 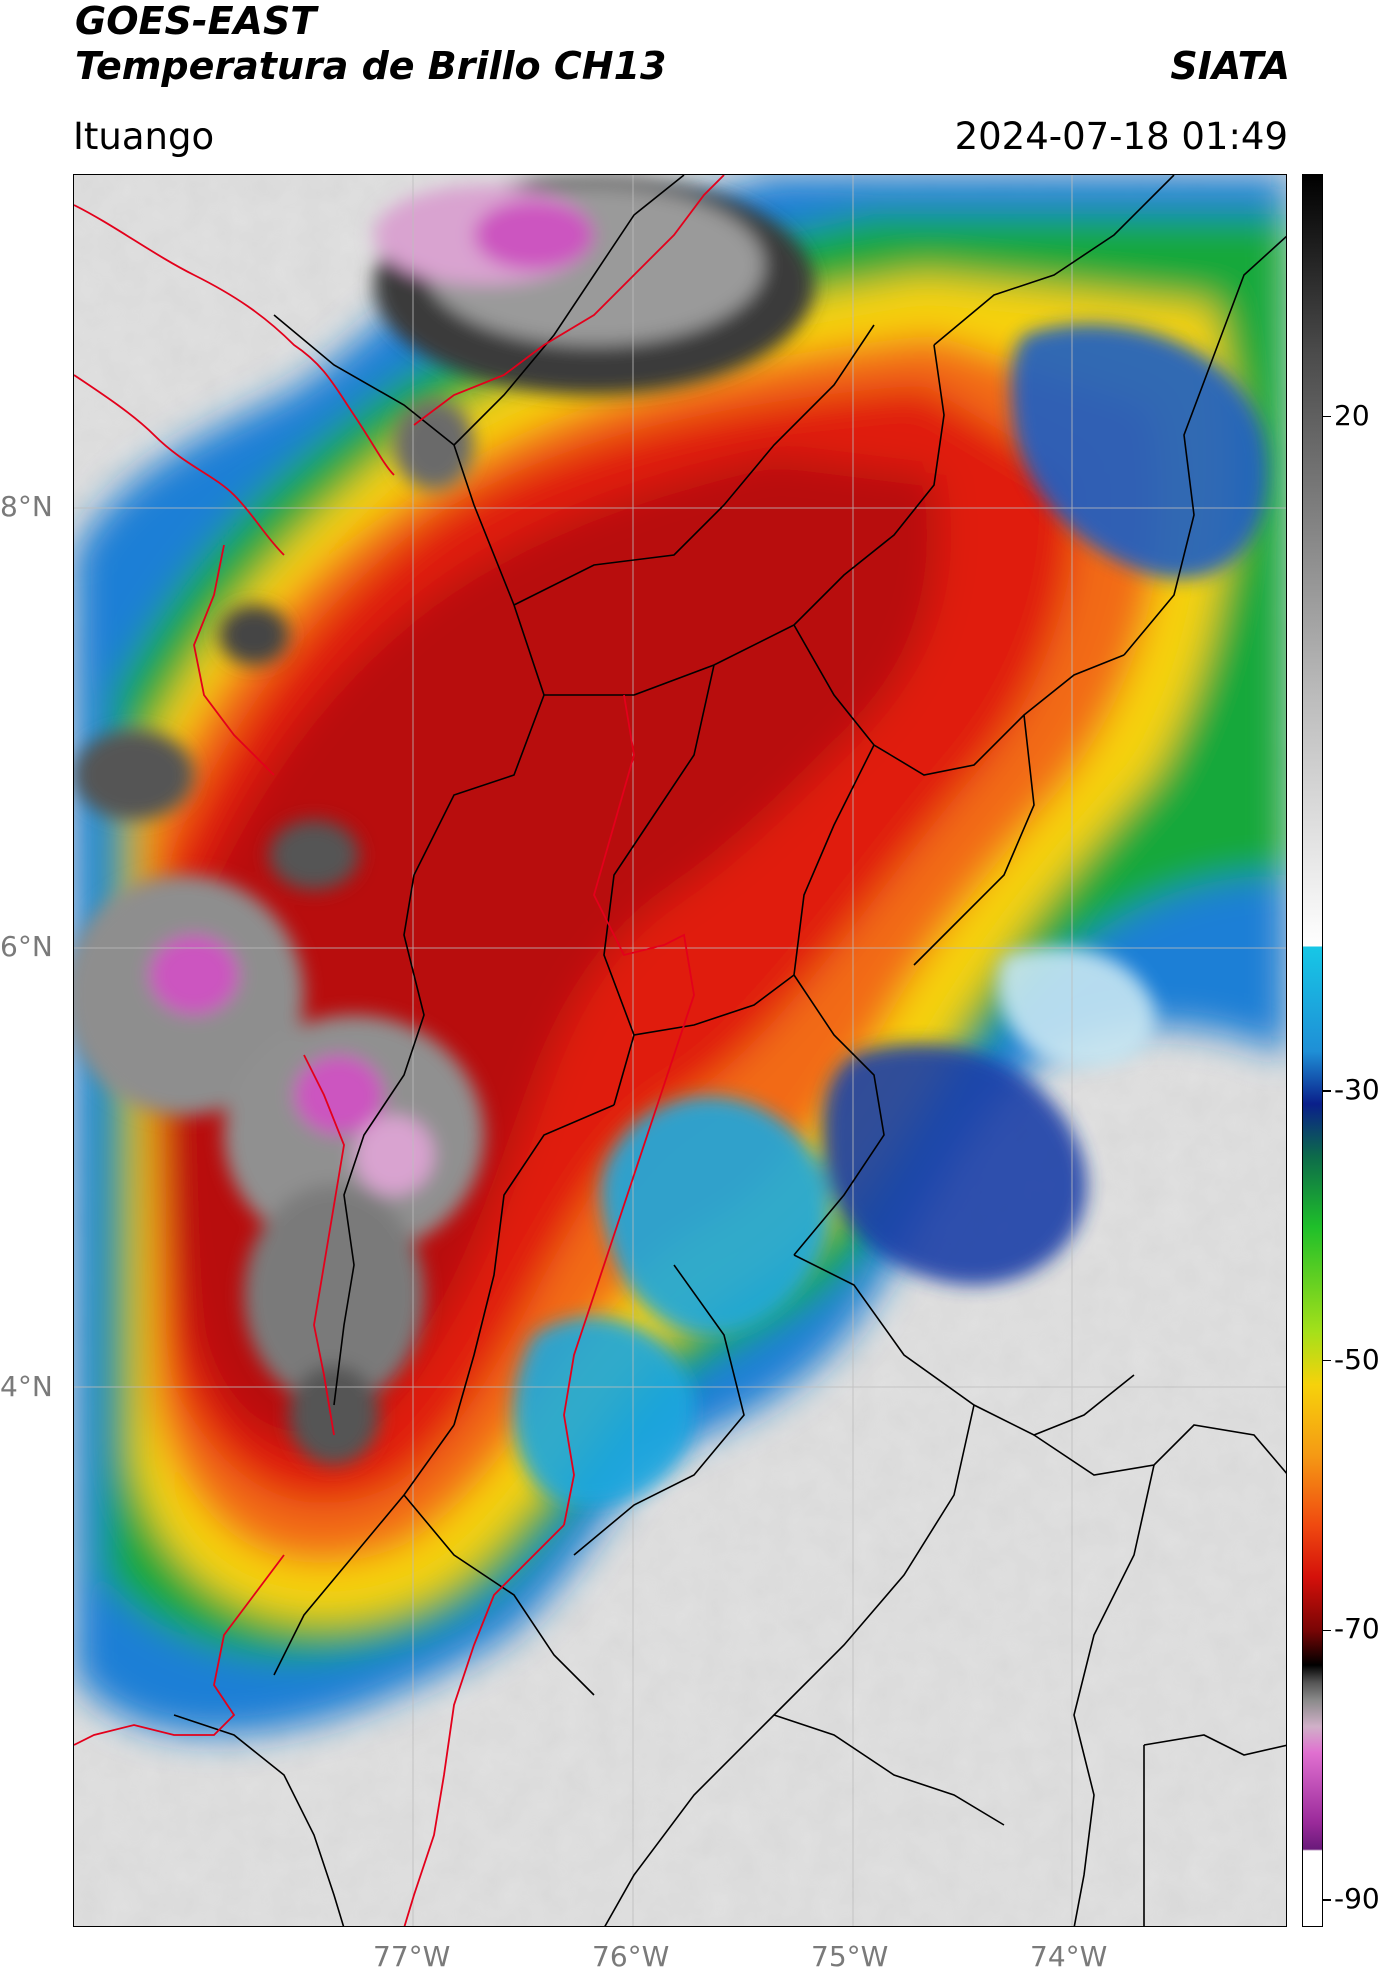 What do you see at coordinates (1357, 1899) in the screenshot?
I see `colorbar-label: -90` at bounding box center [1357, 1899].